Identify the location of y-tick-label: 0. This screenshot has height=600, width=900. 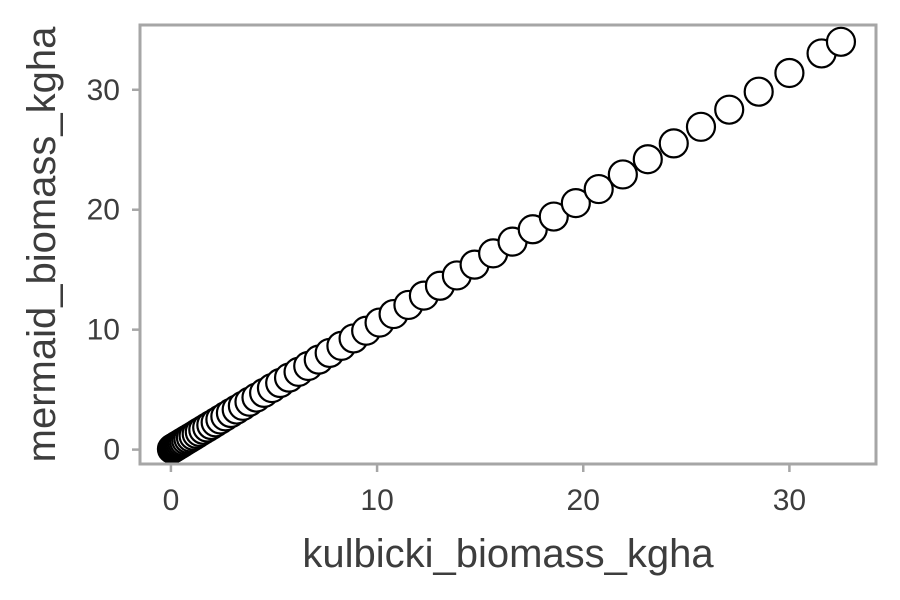
(111, 450).